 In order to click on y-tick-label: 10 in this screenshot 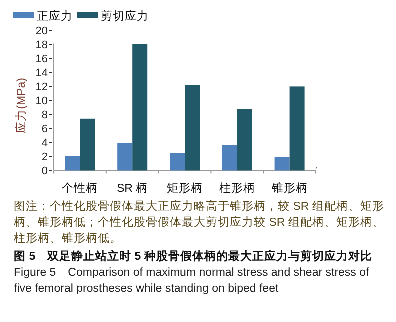, I will do `click(42, 102)`.